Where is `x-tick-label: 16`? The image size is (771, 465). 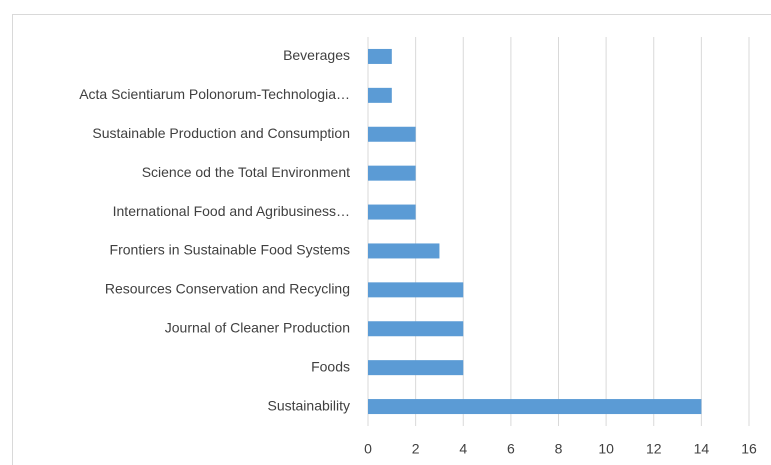 x-tick-label: 16 is located at coordinates (749, 449).